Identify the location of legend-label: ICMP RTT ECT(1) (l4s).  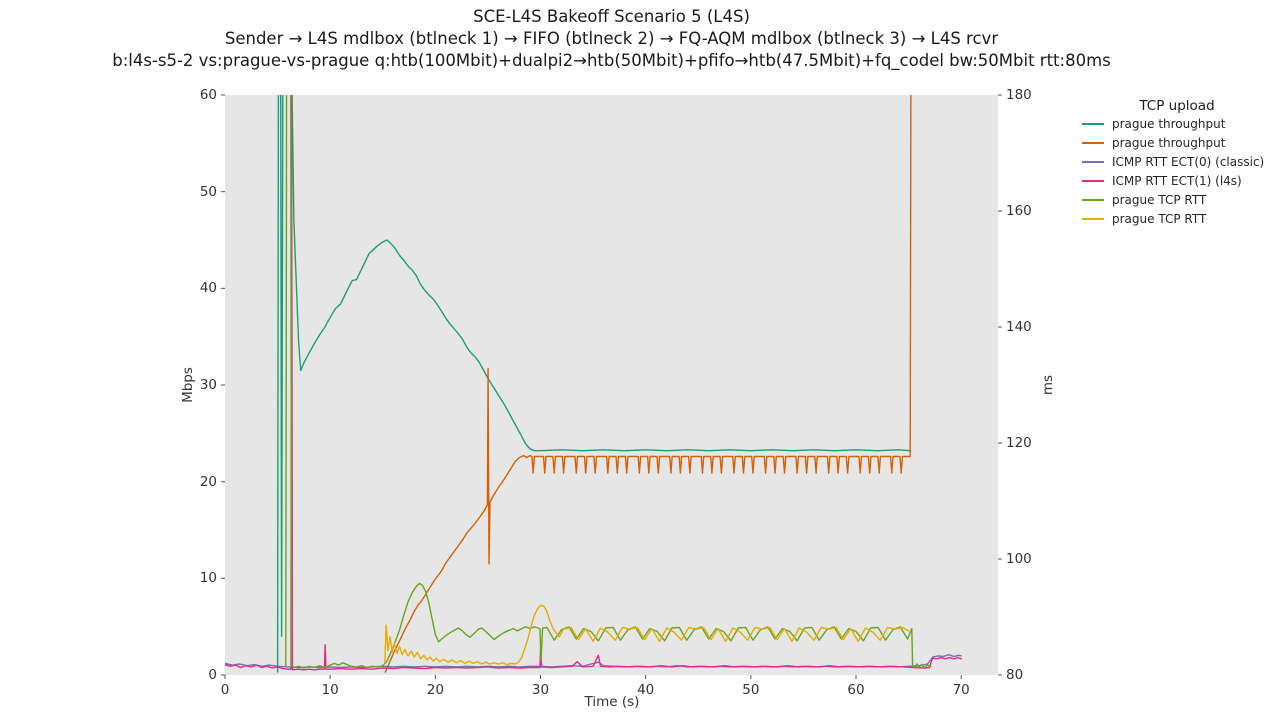
(1177, 180).